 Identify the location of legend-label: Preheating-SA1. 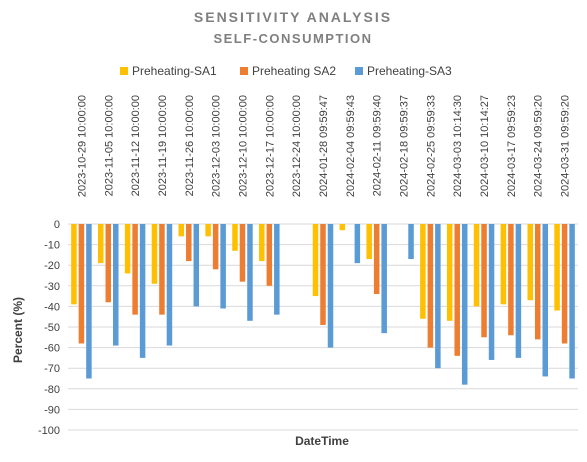
(174, 71).